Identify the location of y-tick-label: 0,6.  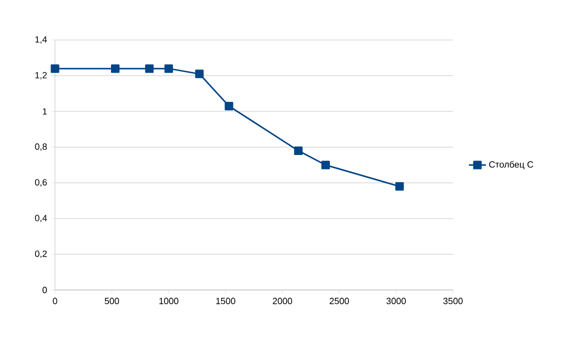
(41, 183).